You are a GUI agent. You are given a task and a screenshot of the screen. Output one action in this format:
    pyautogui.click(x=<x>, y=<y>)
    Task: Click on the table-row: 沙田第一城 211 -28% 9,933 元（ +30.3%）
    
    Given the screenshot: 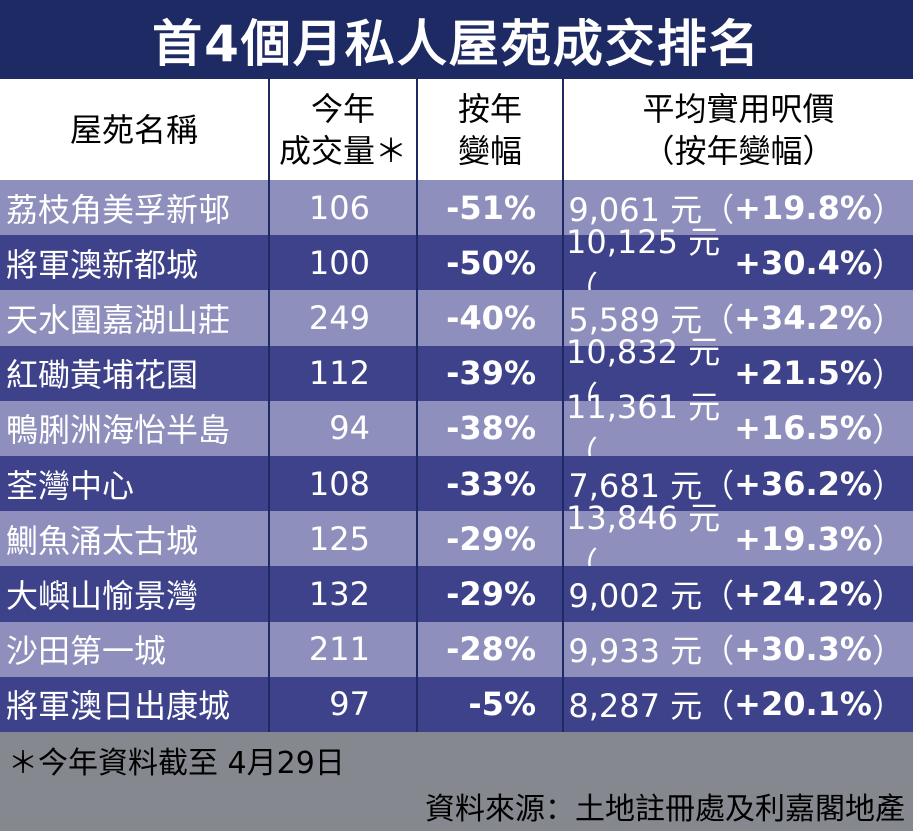 What is the action you would take?
    pyautogui.click(x=456, y=649)
    